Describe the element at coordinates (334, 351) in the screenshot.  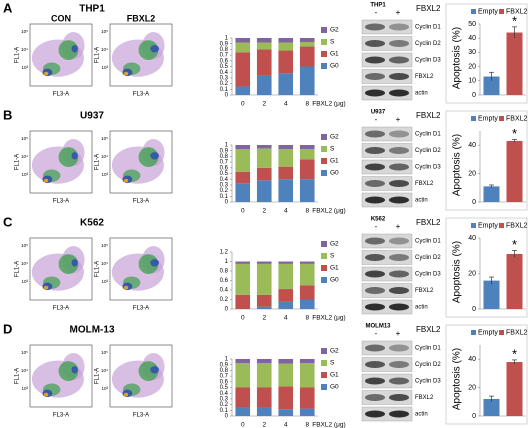
I see `legend-label: G2` at that location.